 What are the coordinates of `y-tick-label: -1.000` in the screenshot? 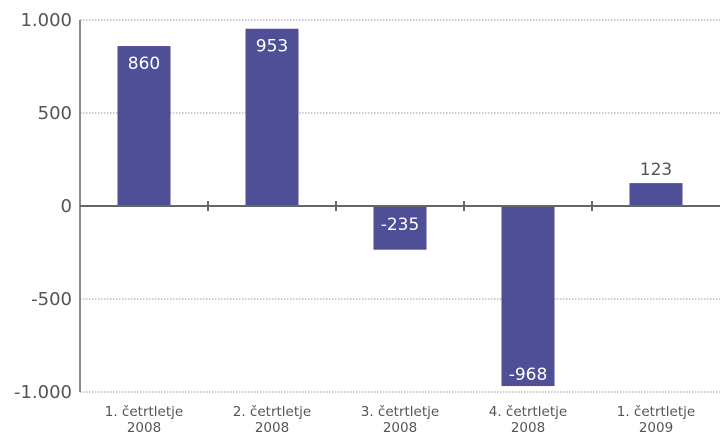 It's located at (43, 392).